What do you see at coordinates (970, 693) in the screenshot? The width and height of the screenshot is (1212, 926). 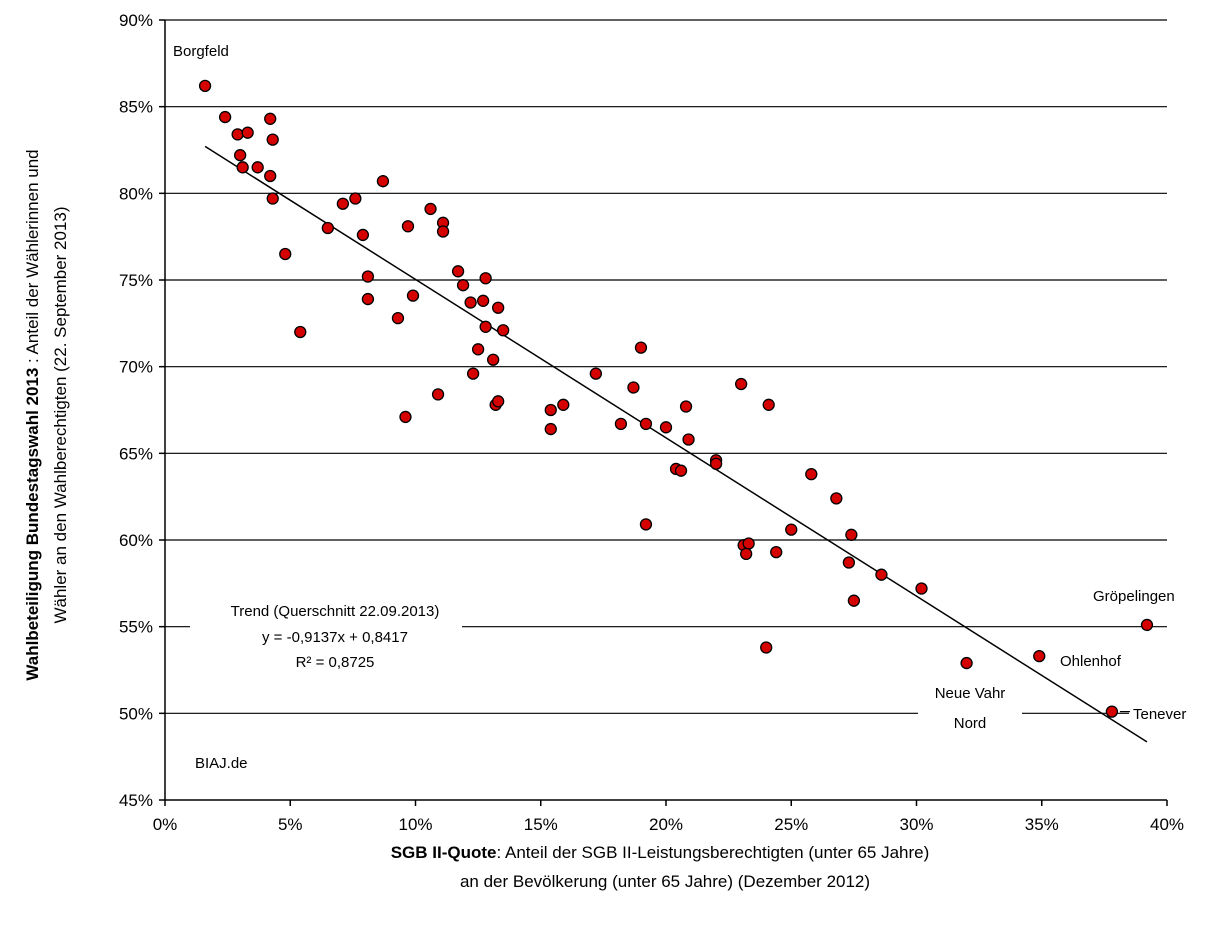 I see `point-label-neue-vahr: Neue Vahr` at bounding box center [970, 693].